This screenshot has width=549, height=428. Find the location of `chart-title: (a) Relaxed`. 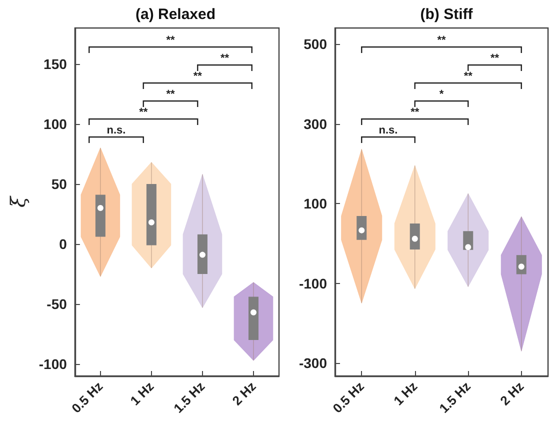

chart-title: (a) Relaxed is located at coordinates (175, 14).